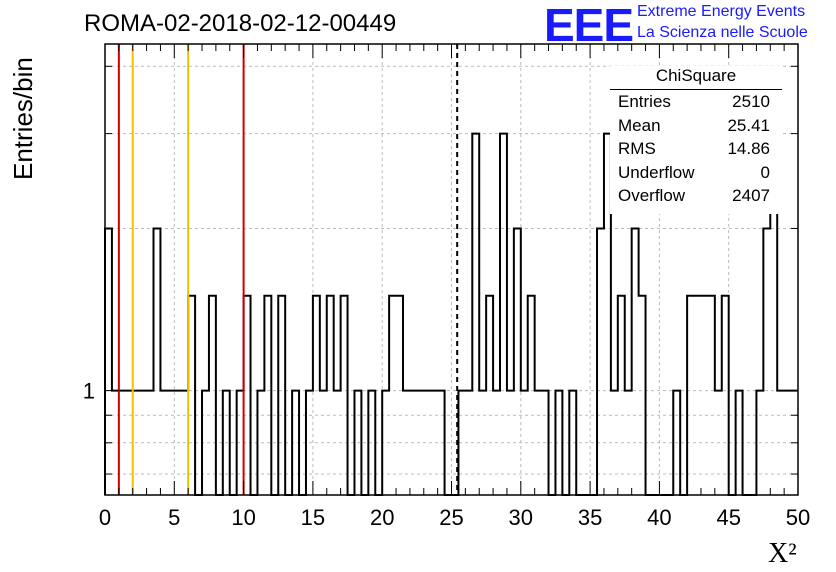 The image size is (836, 572). I want to click on y-axis-label: Entries/bin, so click(23, 118).